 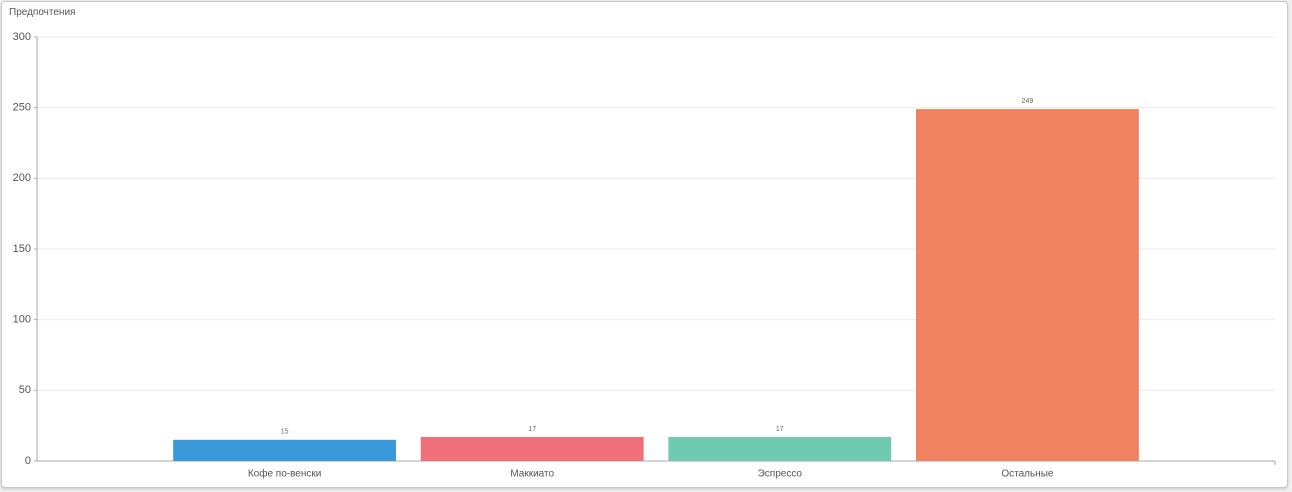 I want to click on x-tick-label: Кофе по-венски, so click(x=285, y=474).